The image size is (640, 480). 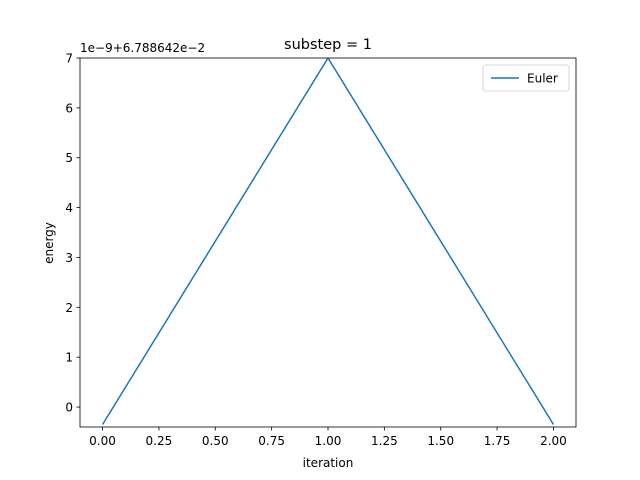 I want to click on x-axis-label: iteration, so click(x=328, y=463).